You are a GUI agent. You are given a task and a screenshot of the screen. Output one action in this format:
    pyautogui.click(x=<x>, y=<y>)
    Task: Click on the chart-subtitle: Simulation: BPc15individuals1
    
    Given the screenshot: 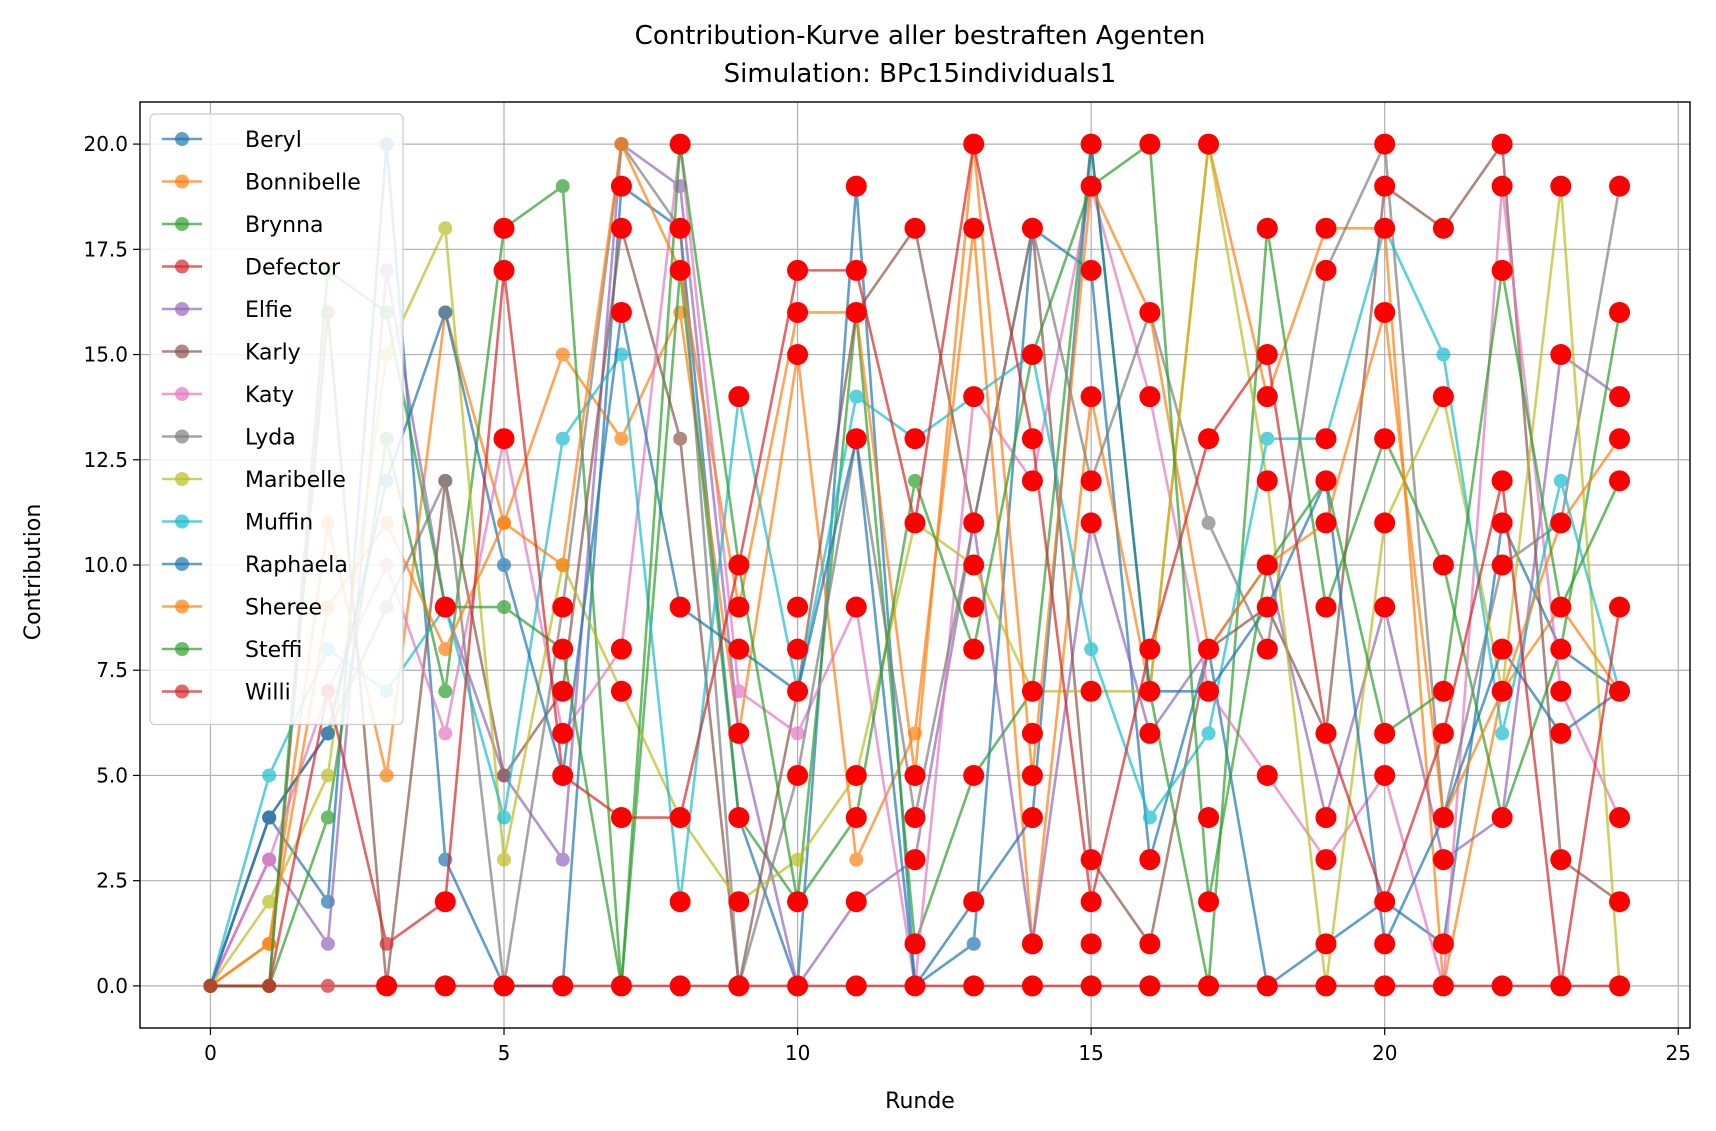 What is the action you would take?
    pyautogui.click(x=920, y=74)
    